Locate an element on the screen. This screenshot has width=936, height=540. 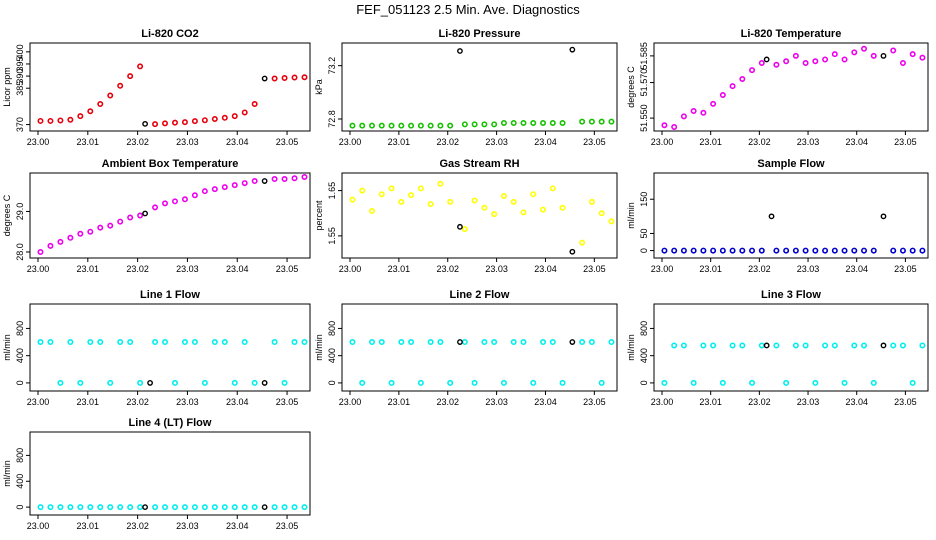
y-tick-label: 51.585 is located at coordinates (644, 56).